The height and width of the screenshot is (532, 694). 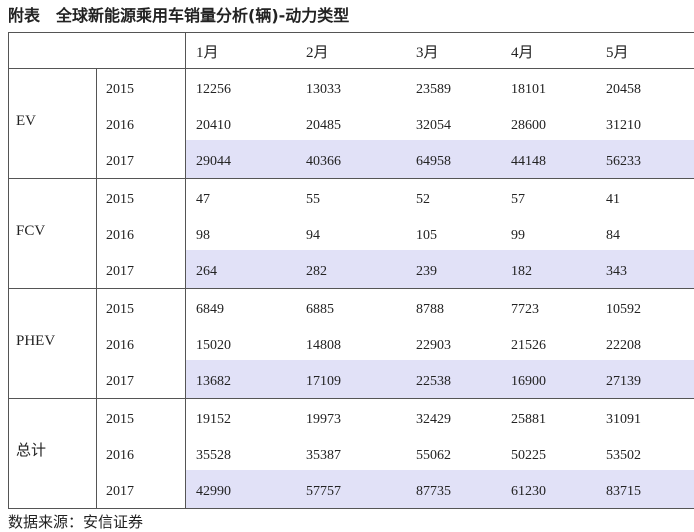 What do you see at coordinates (323, 381) in the screenshot?
I see `value-cell: 17109` at bounding box center [323, 381].